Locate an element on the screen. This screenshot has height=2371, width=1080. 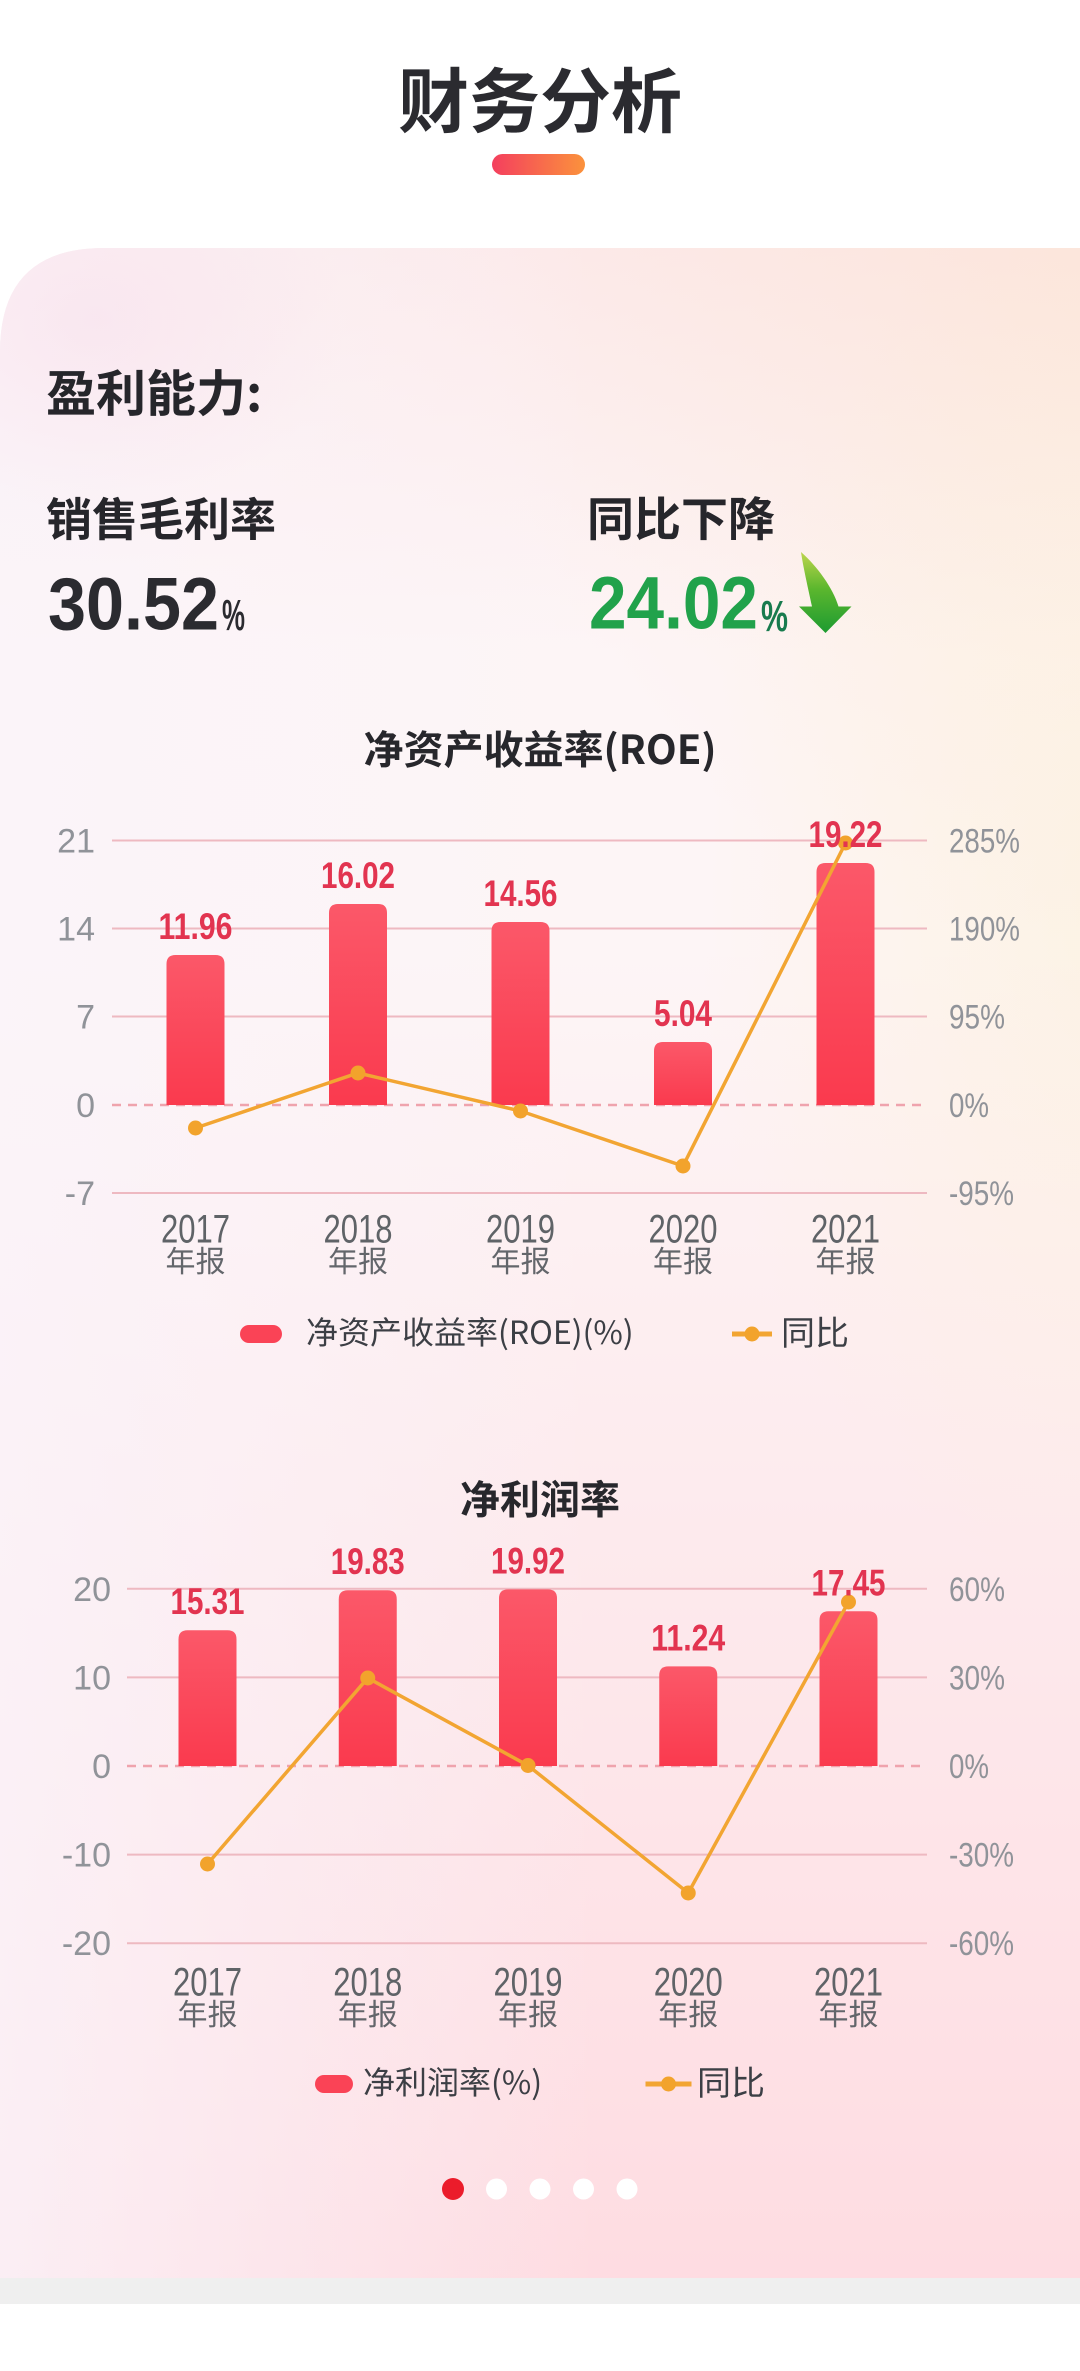
svg-text: 95% is located at coordinates (977, 1018).